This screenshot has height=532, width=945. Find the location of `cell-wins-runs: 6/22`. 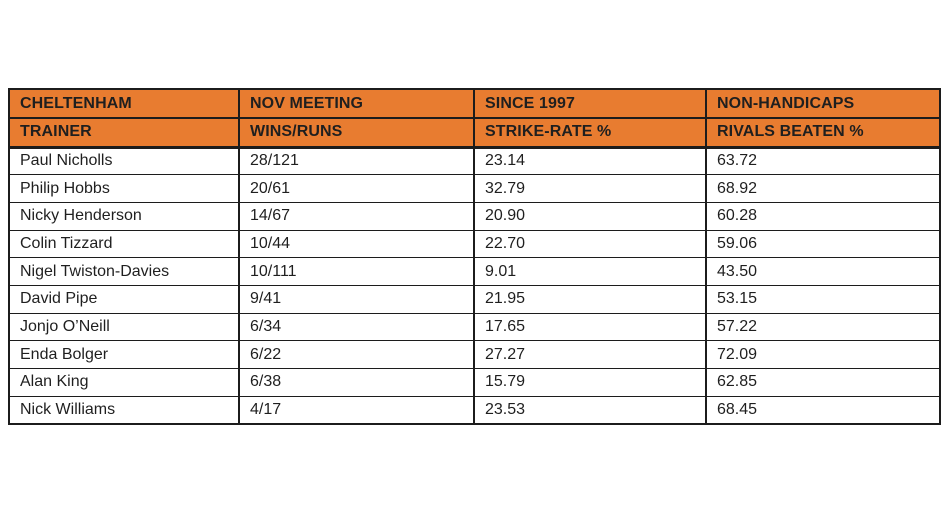

cell-wins-runs: 6/22 is located at coordinates (356, 354).